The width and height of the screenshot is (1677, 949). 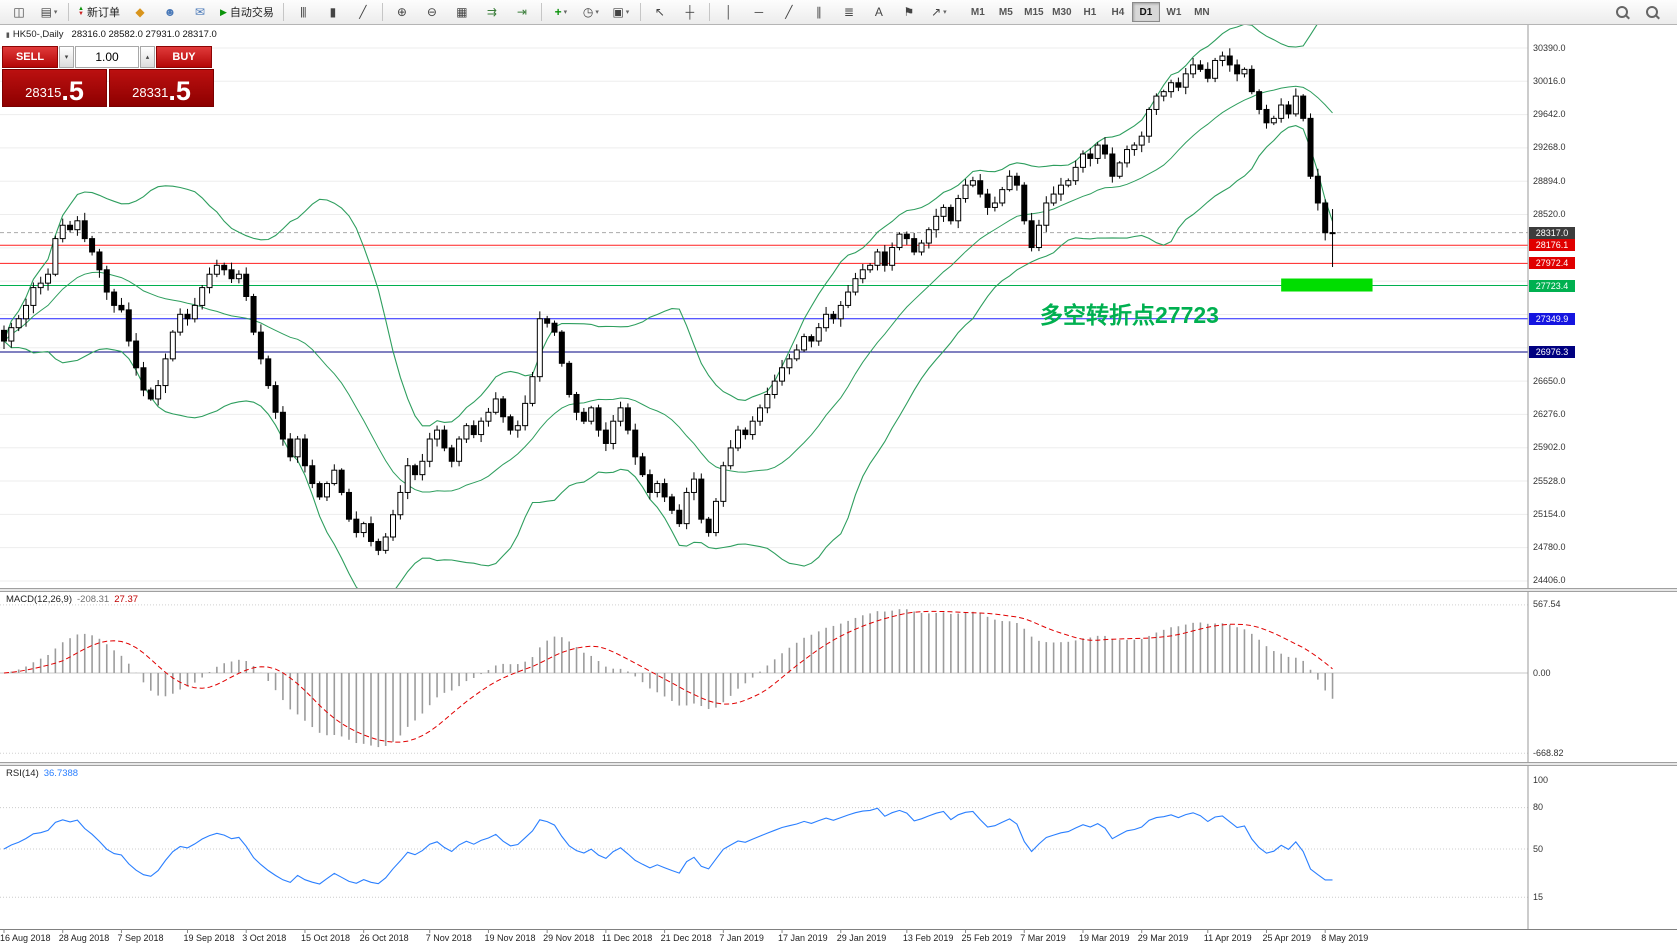 What do you see at coordinates (939, 12) in the screenshot?
I see `shapes-icon: ↗ ▾` at bounding box center [939, 12].